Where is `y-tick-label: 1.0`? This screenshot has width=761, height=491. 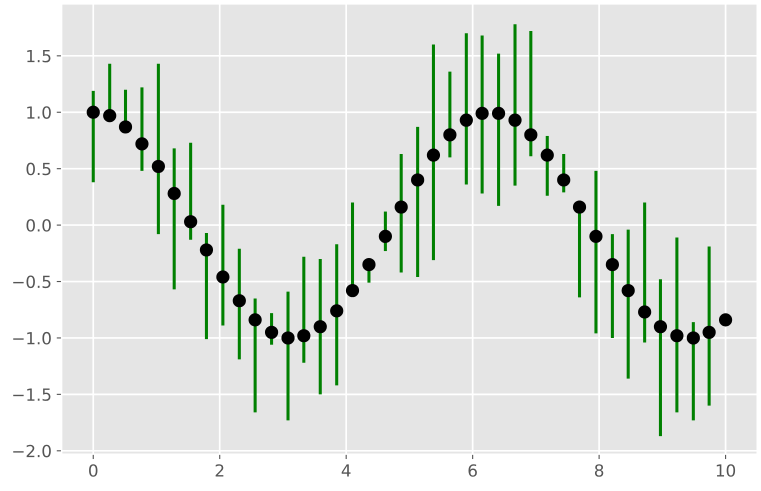
y-tick-label: 1.0 is located at coordinates (39, 112).